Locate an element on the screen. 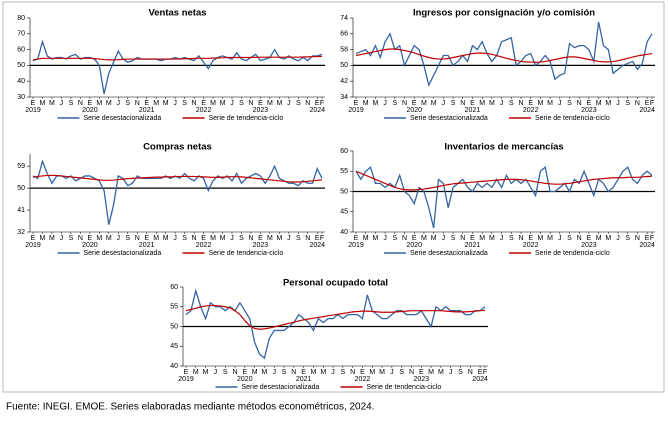  y-tick-label: 50 is located at coordinates (344, 65).